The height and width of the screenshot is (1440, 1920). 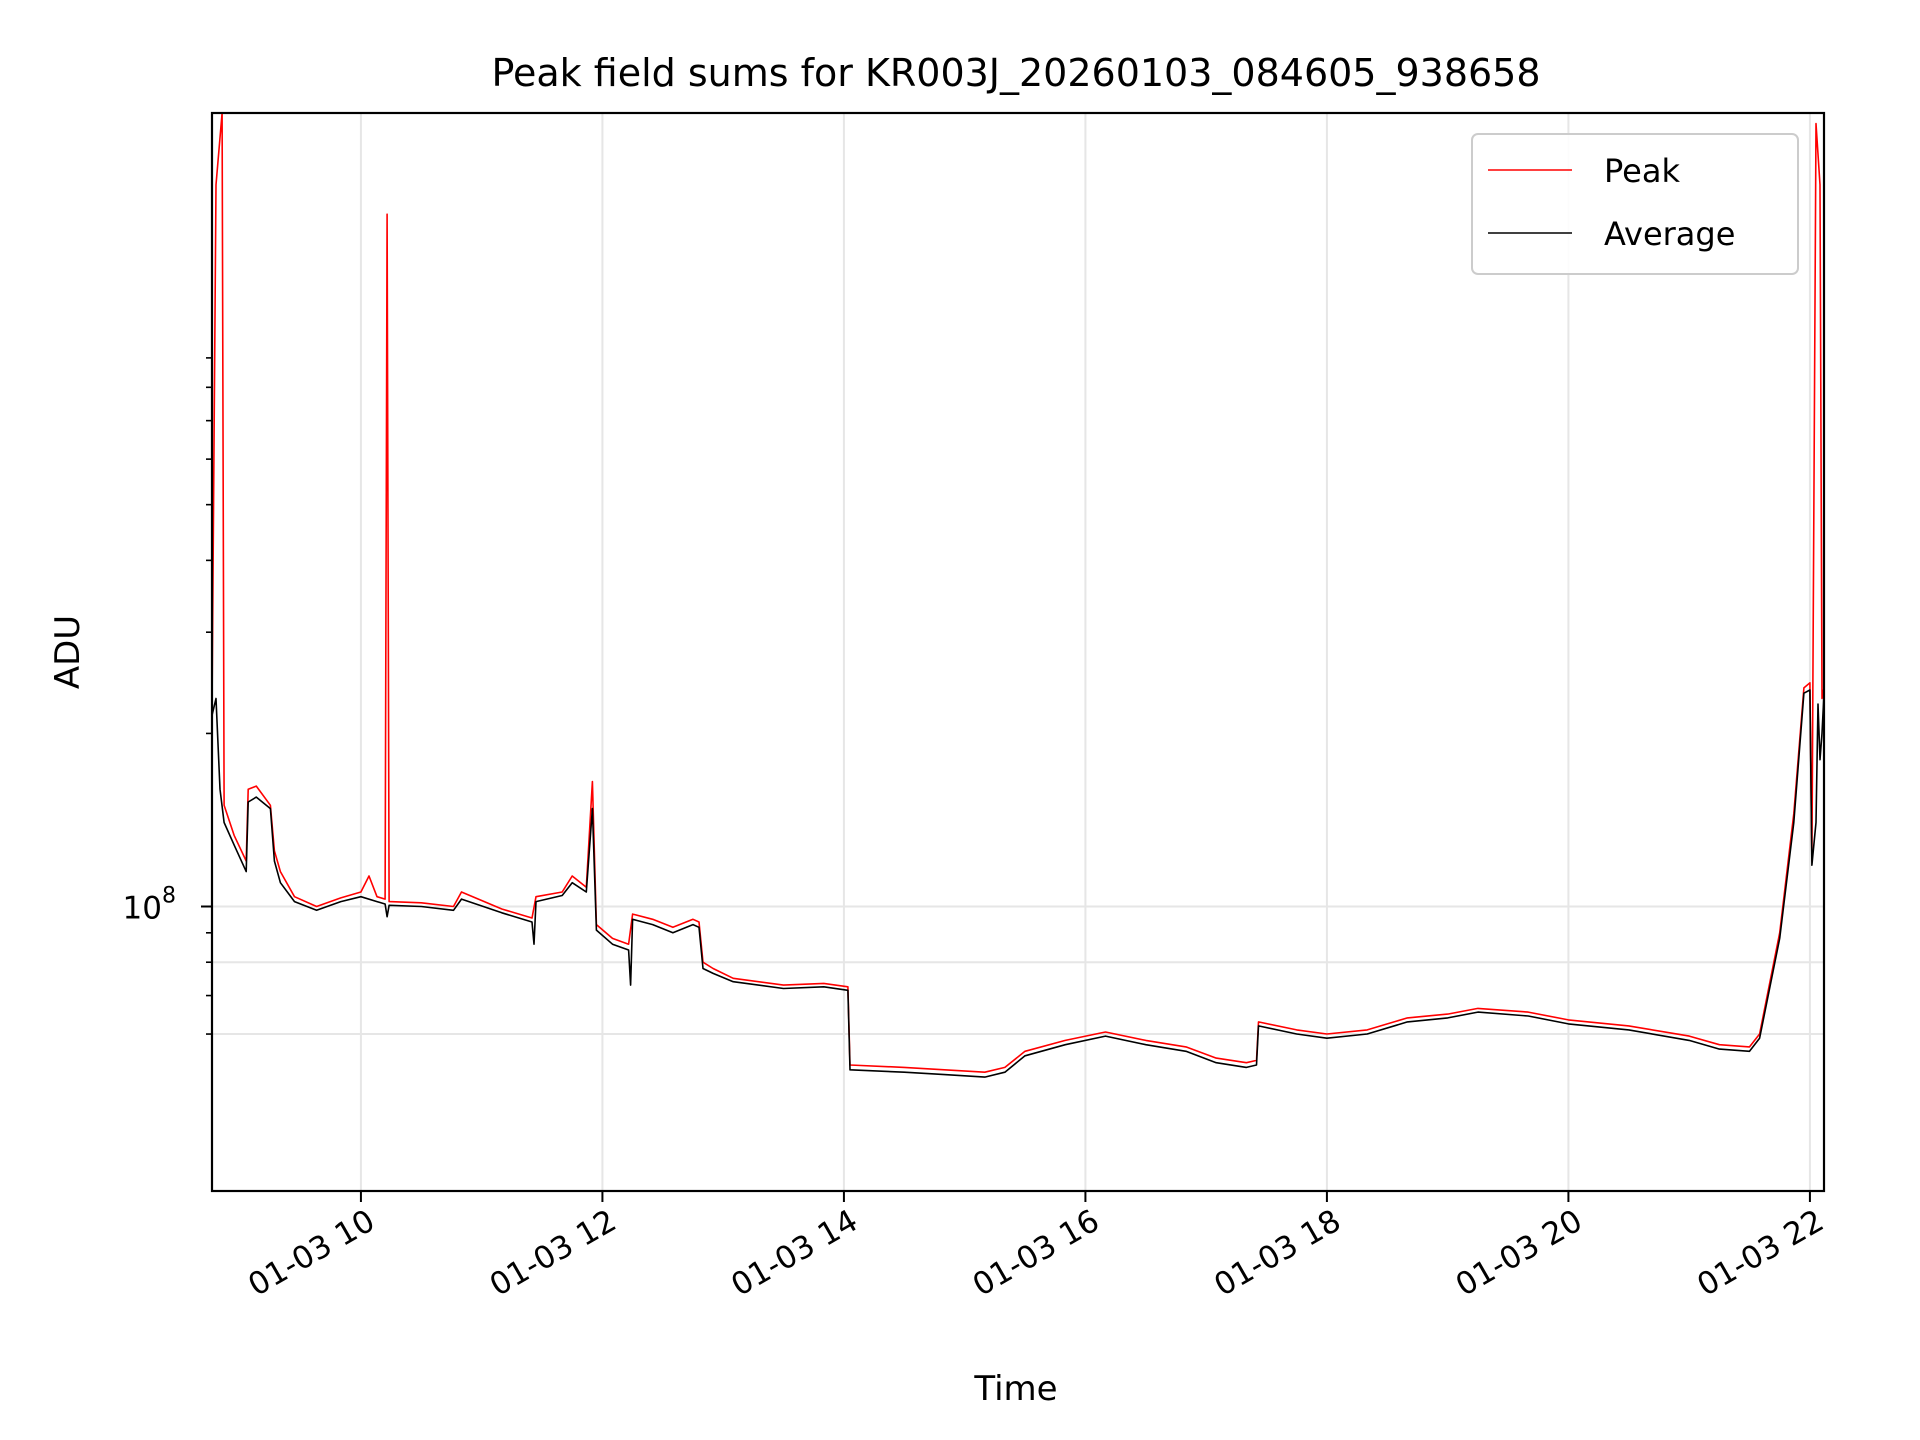 I want to click on x-axis-label: Time, so click(x=1015, y=1389).